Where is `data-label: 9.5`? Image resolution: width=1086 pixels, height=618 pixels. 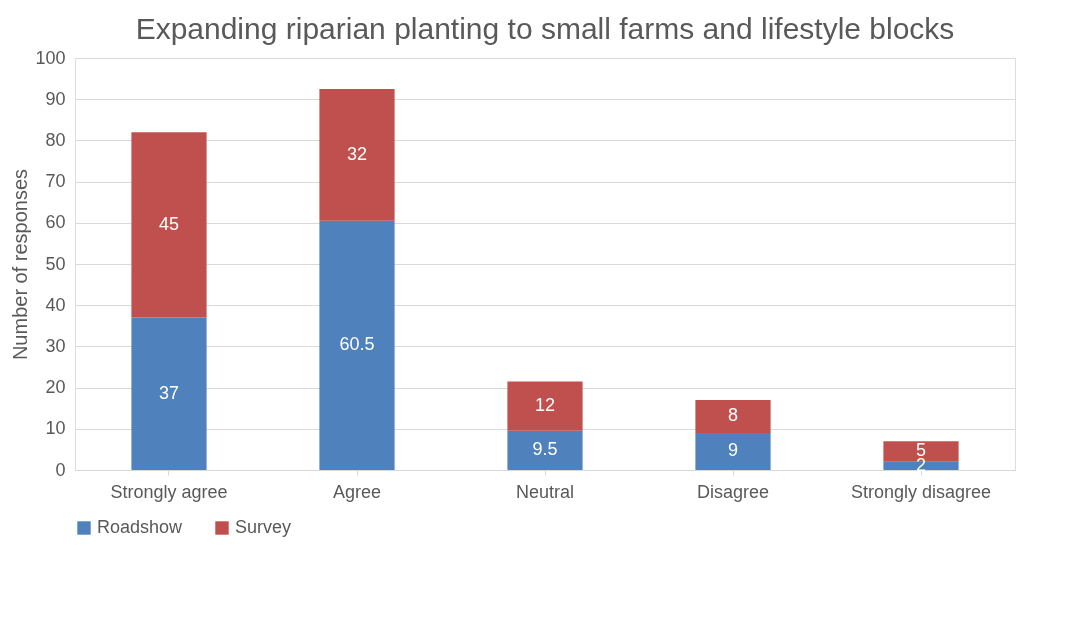
data-label: 9.5 is located at coordinates (545, 449).